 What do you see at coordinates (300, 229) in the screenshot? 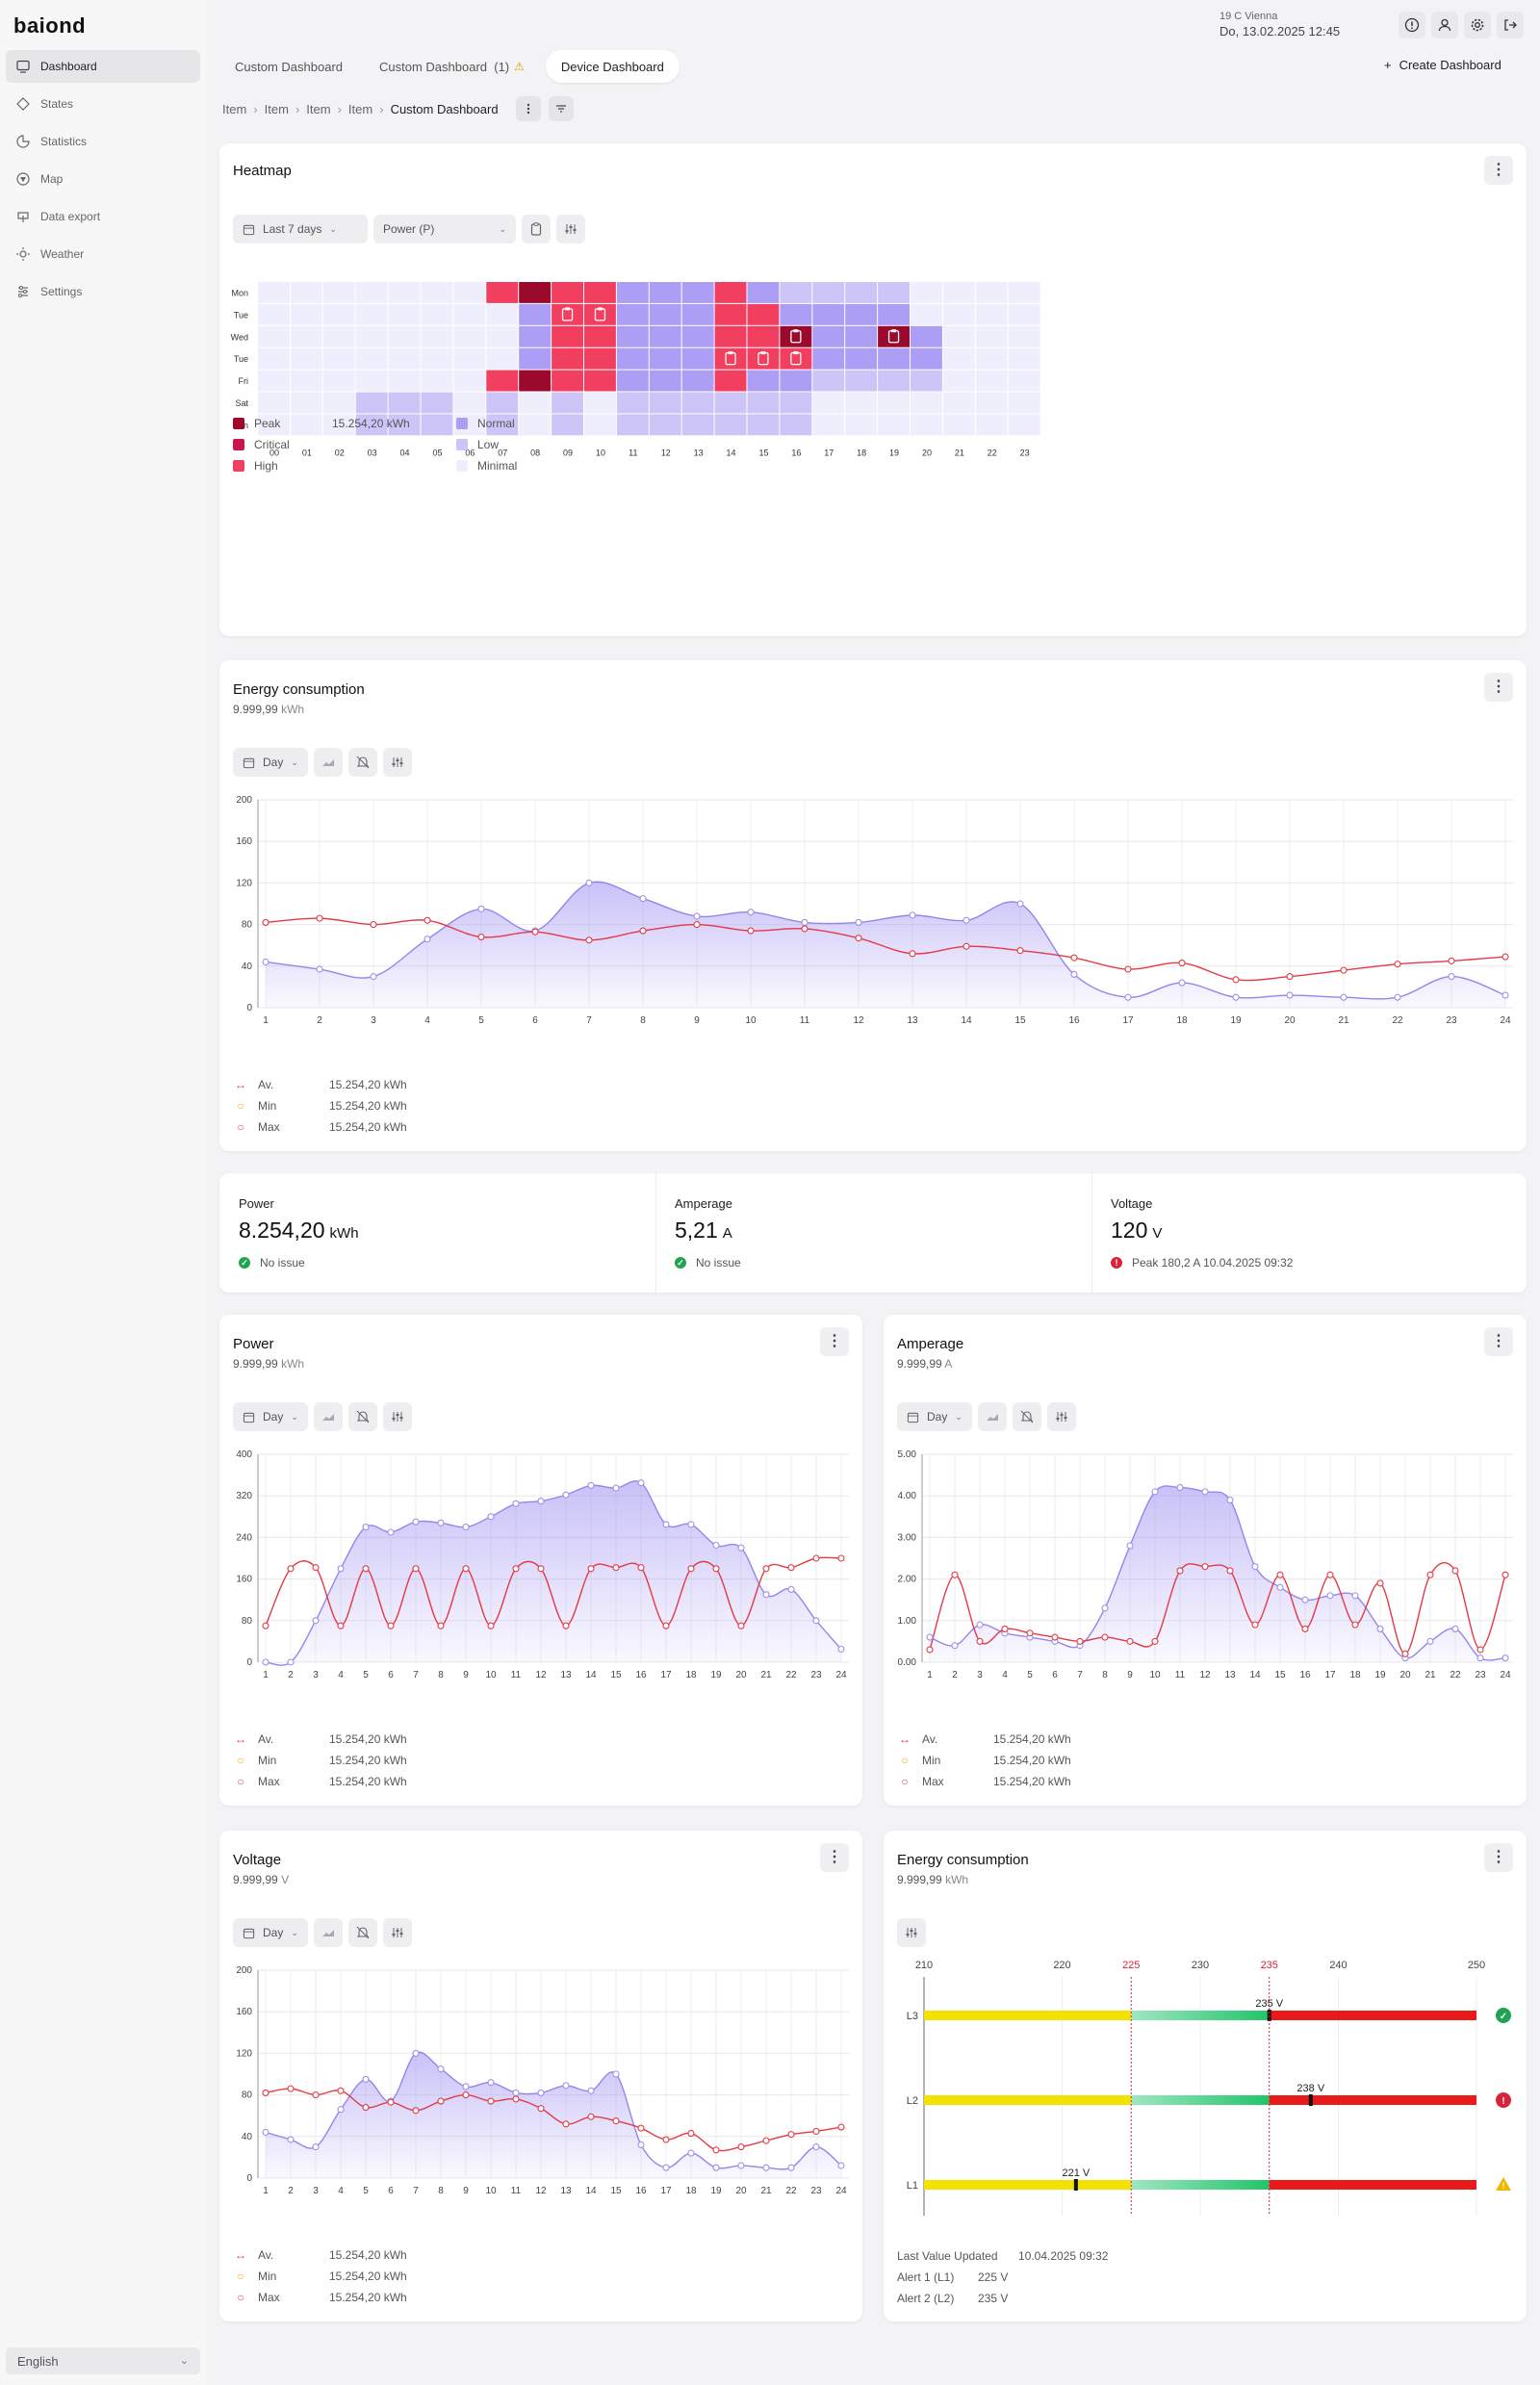
I see `range-select: Last 7 days ⌄` at bounding box center [300, 229].